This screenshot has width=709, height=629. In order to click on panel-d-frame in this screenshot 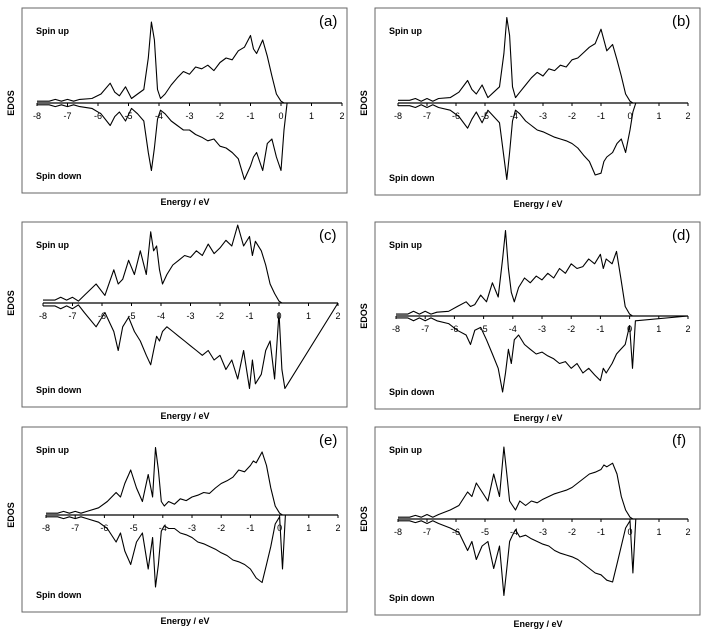, I will do `click(537, 315)`.